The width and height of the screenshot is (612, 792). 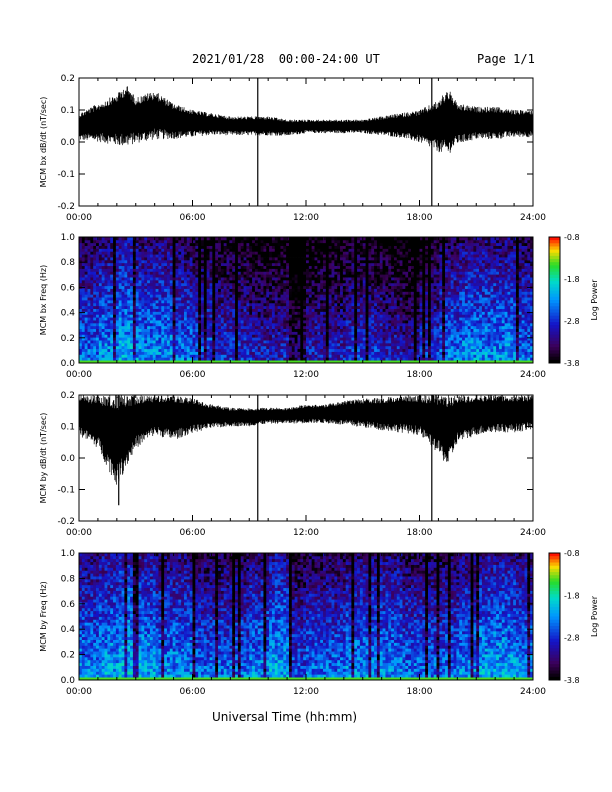 What do you see at coordinates (306, 119) in the screenshot?
I see `dbdt-trace` at bounding box center [306, 119].